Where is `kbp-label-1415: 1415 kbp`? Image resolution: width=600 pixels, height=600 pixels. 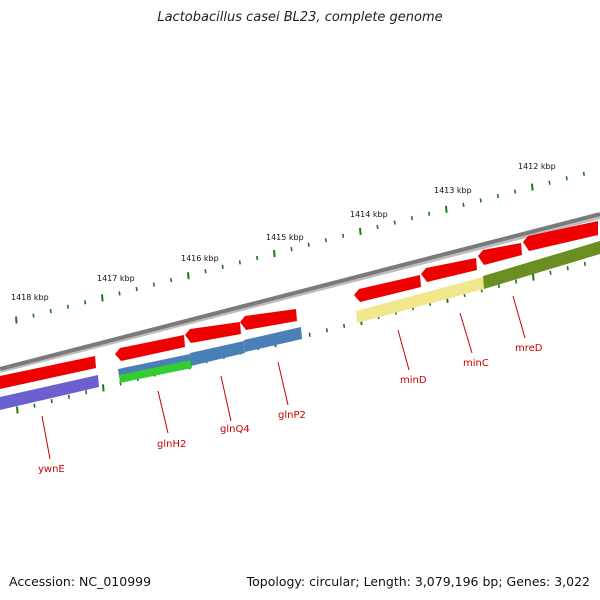
kbp-label-1415: 1415 kbp is located at coordinates (285, 237).